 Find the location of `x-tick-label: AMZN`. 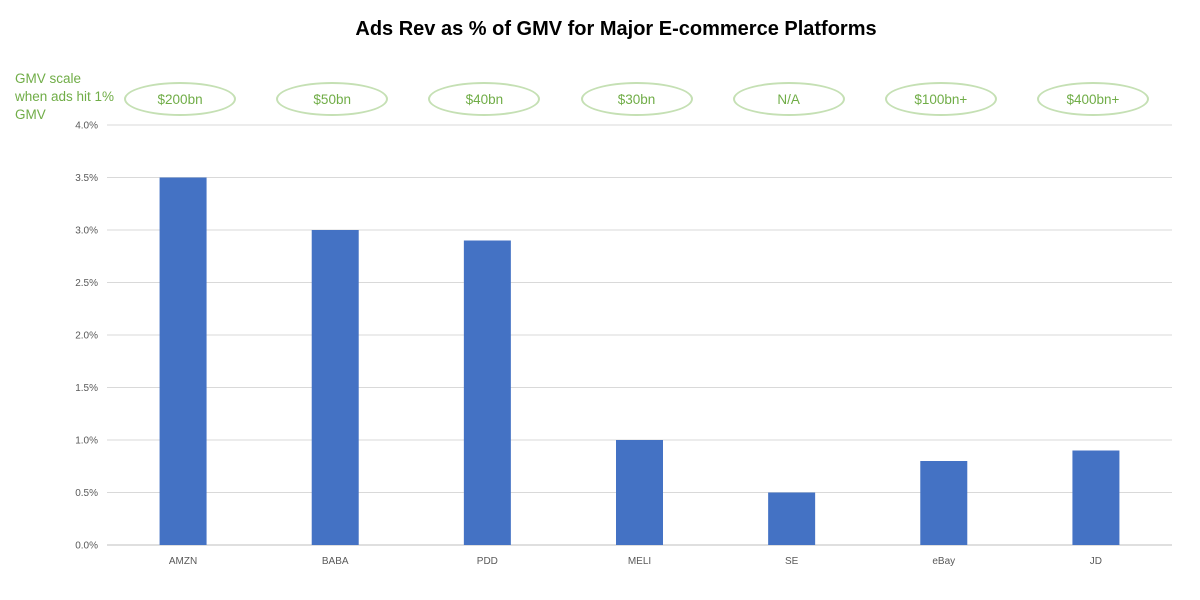

x-tick-label: AMZN is located at coordinates (183, 561).